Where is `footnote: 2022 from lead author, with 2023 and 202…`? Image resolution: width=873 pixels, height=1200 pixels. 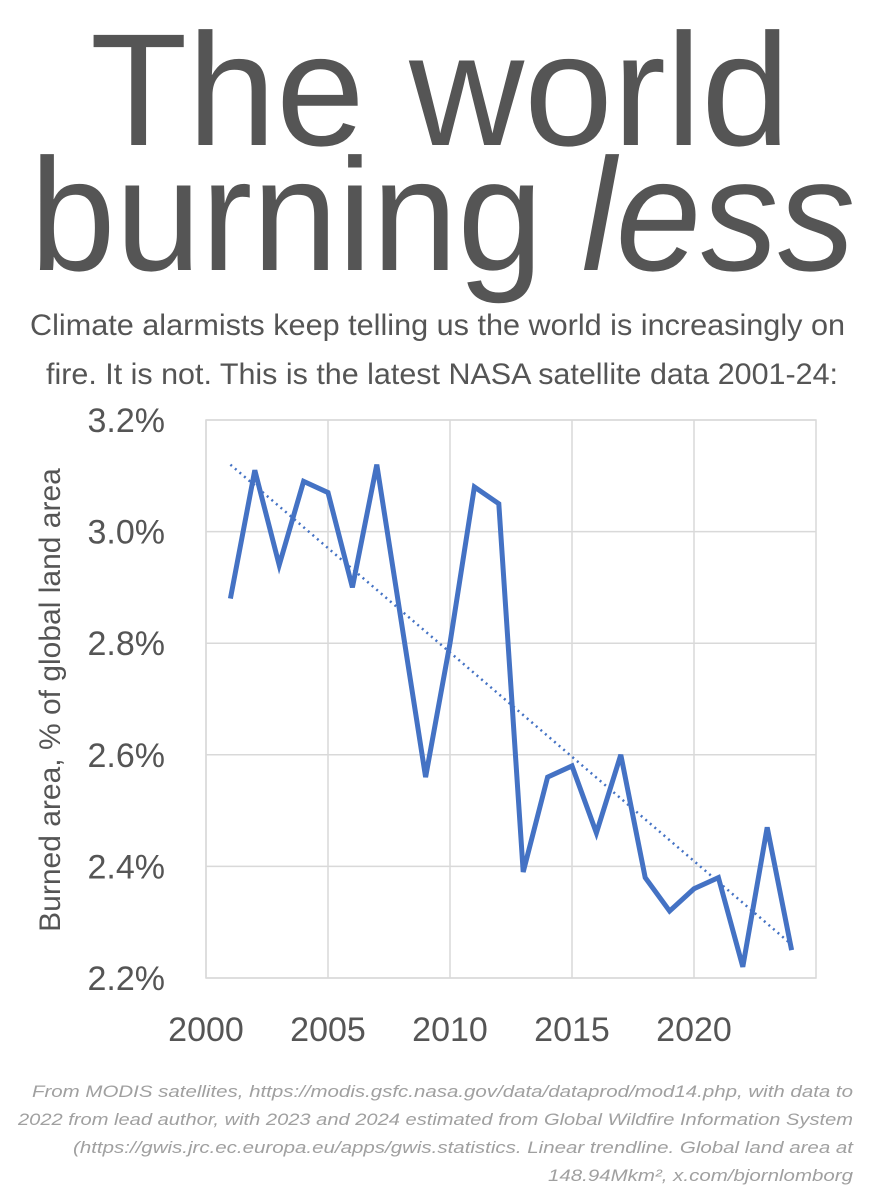
footnote: 2022 from lead author, with 2023 and 202… is located at coordinates (435, 1119).